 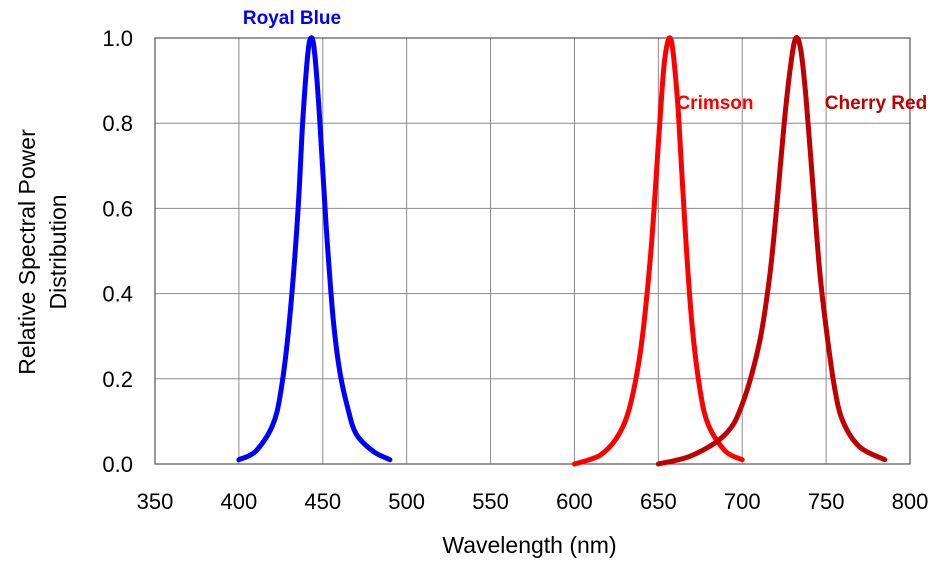 I want to click on x-tick-label: 400, so click(x=239, y=501).